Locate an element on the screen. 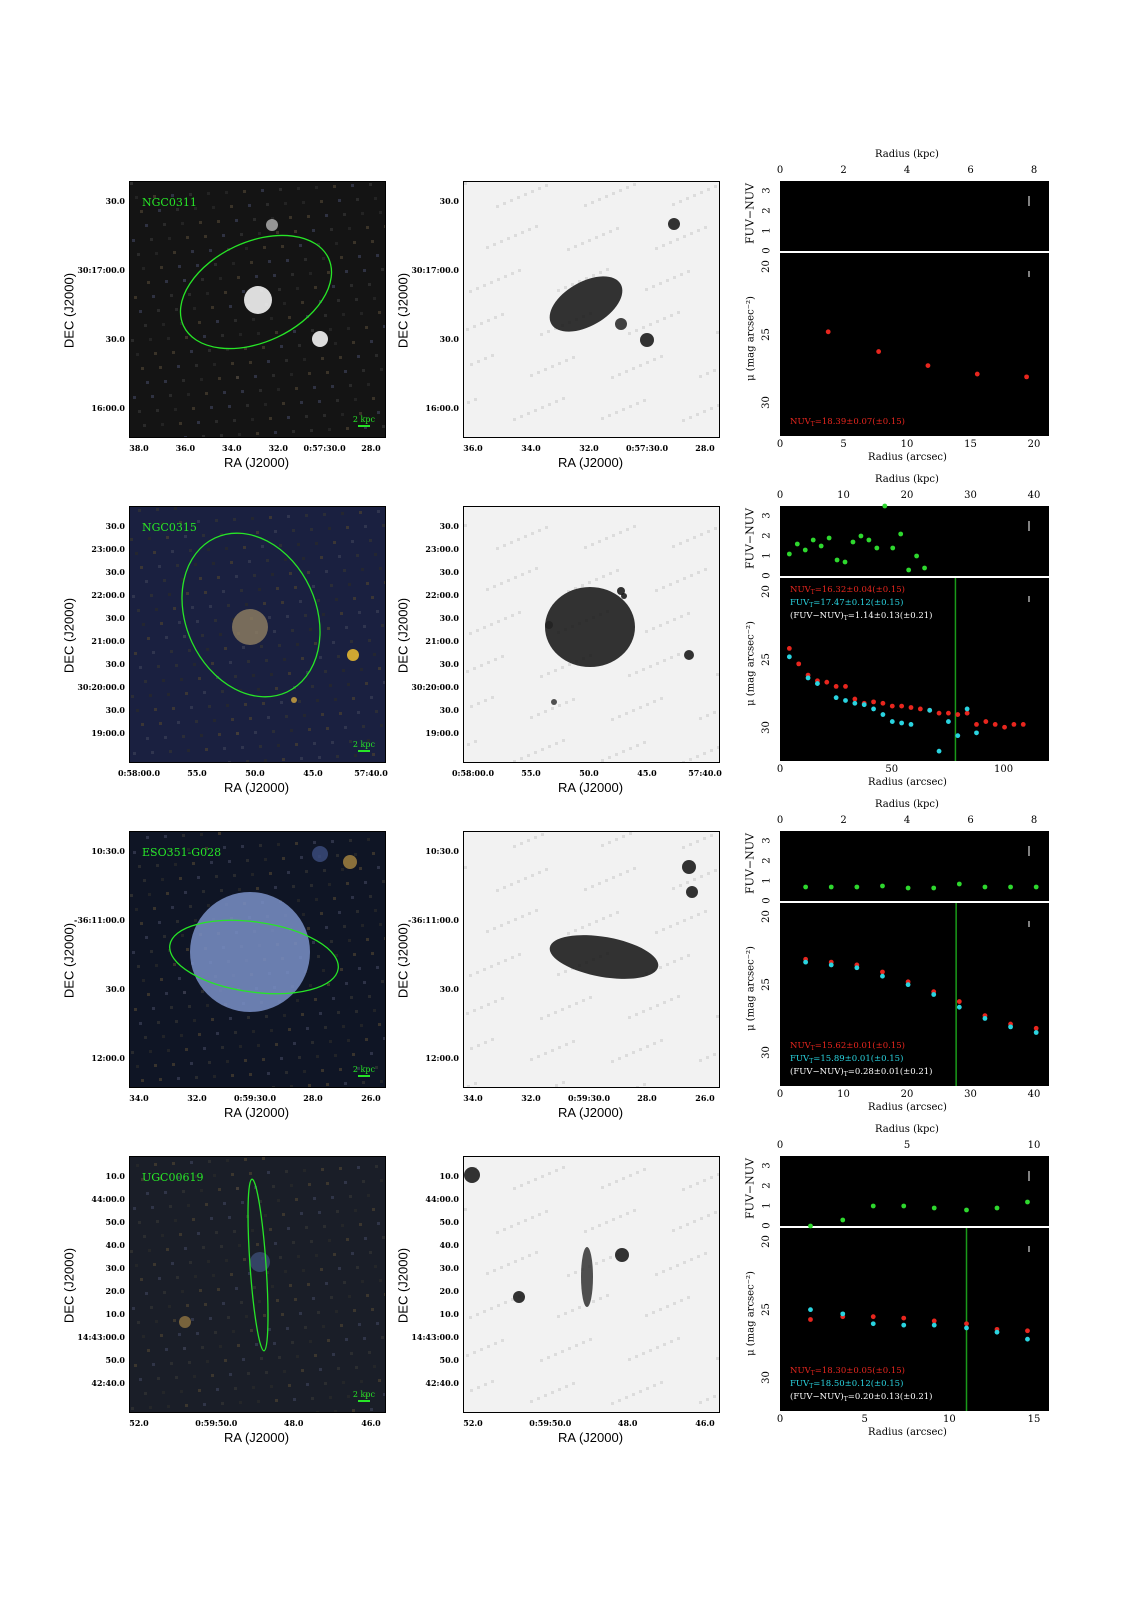 This screenshot has width=1131, height=1600. nuv-point is located at coordinates (855, 699).